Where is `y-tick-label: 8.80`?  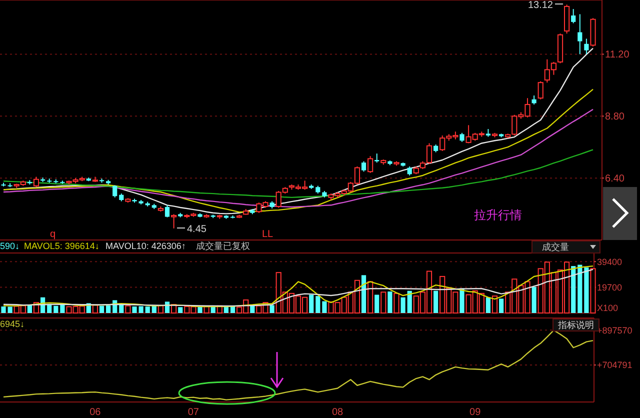
y-tick-label: 8.80 is located at coordinates (615, 117).